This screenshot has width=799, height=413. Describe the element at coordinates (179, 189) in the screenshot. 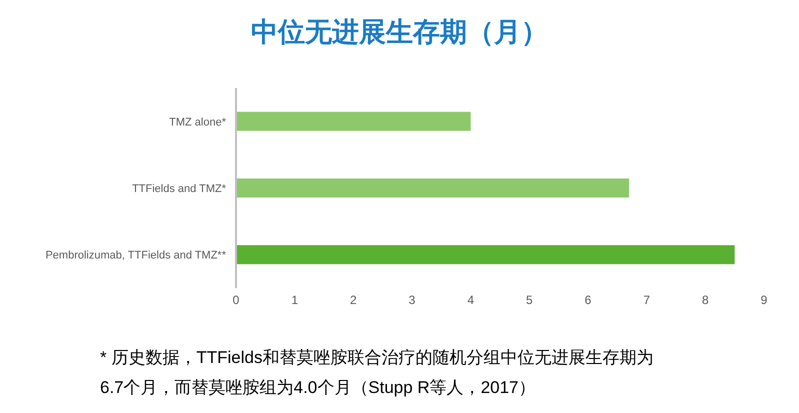

I see `y-tick-label: TTFields and TMZ*` at that location.